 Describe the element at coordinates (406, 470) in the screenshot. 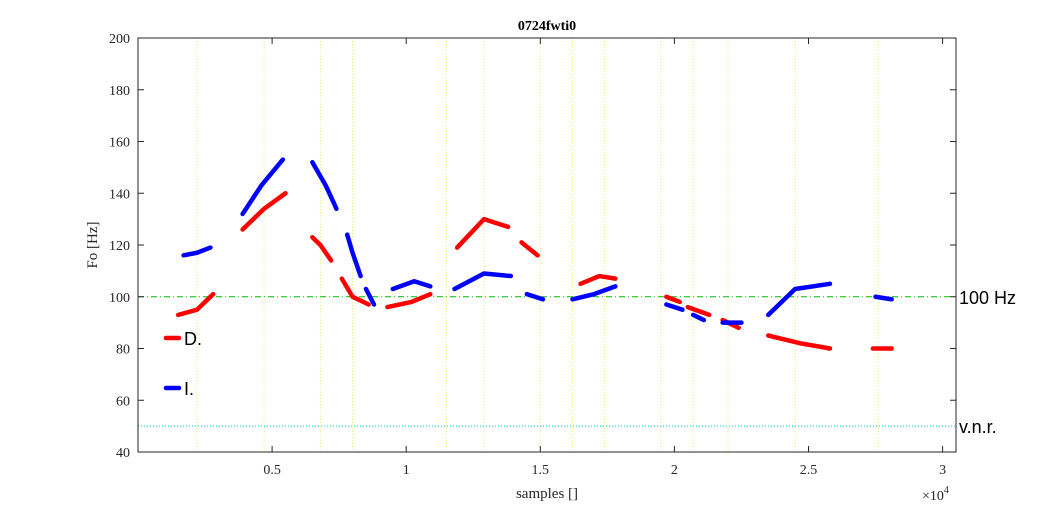

I see `x-tick-label-1: 1` at that location.